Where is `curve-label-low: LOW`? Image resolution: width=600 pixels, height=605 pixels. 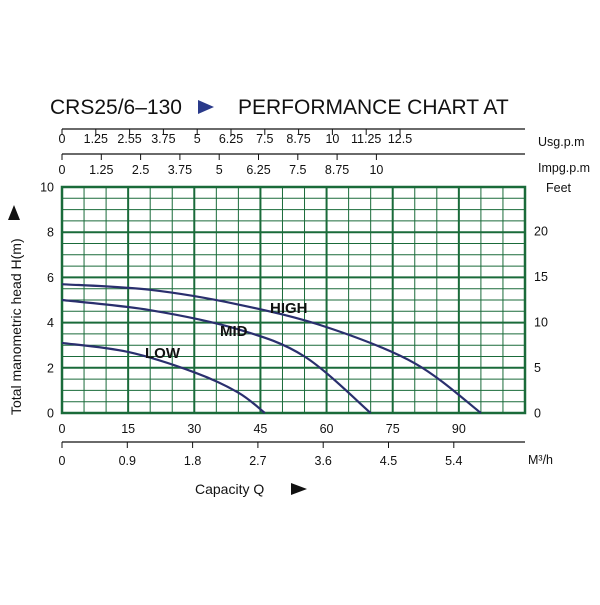
curve-label-low: LOW is located at coordinates (163, 353).